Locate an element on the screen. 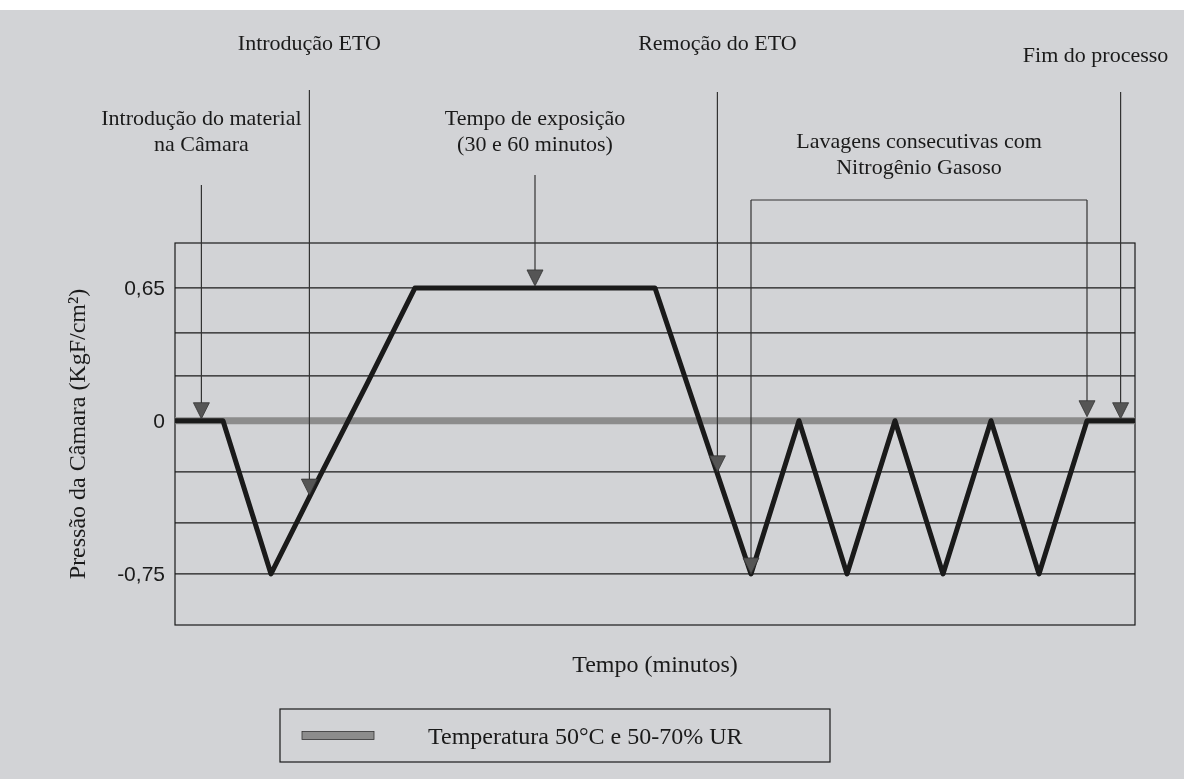 The height and width of the screenshot is (779, 1184). y-tick-label: 0 is located at coordinates (159, 421).